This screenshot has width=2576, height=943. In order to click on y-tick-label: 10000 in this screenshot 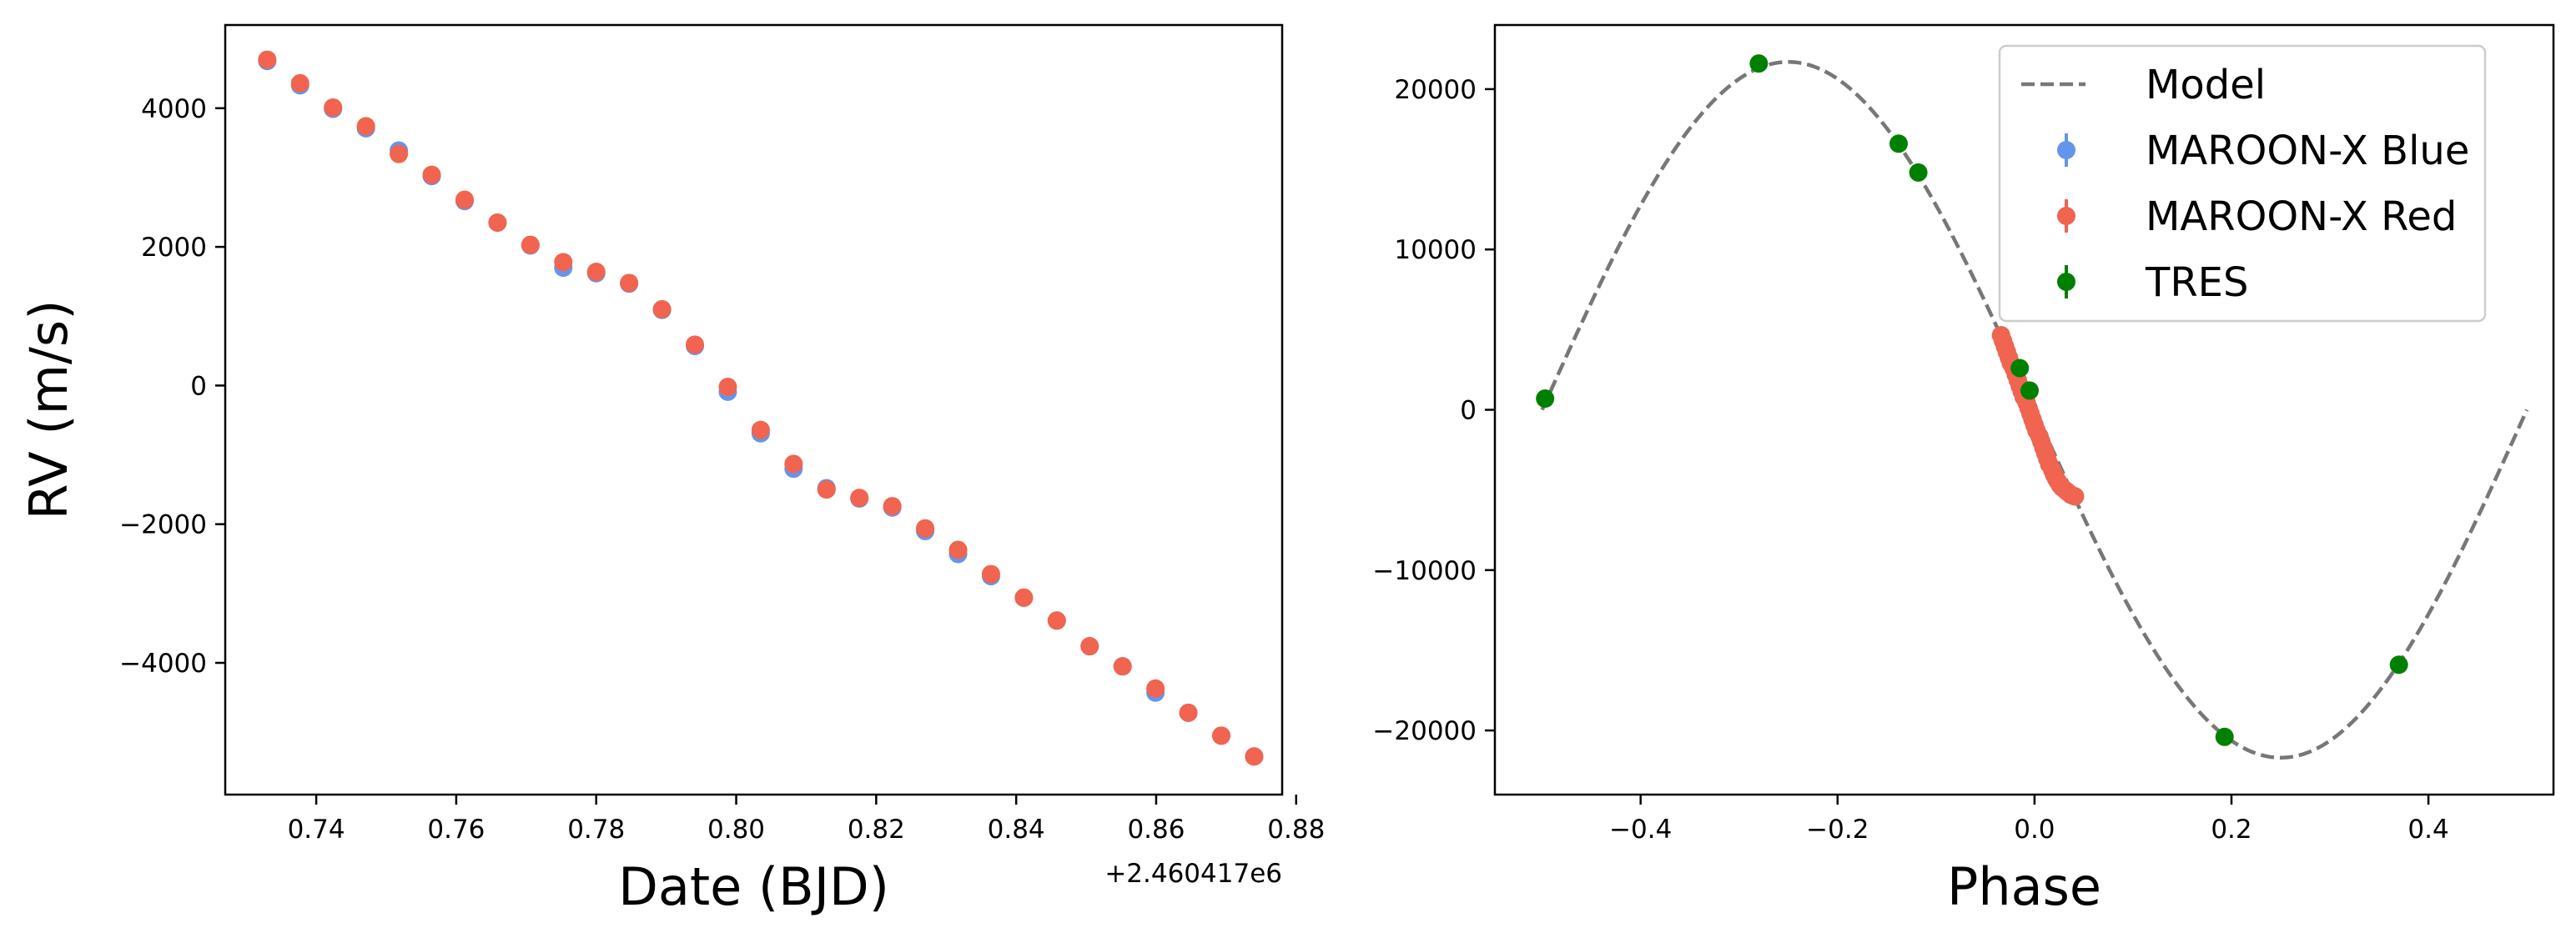, I will do `click(1435, 250)`.